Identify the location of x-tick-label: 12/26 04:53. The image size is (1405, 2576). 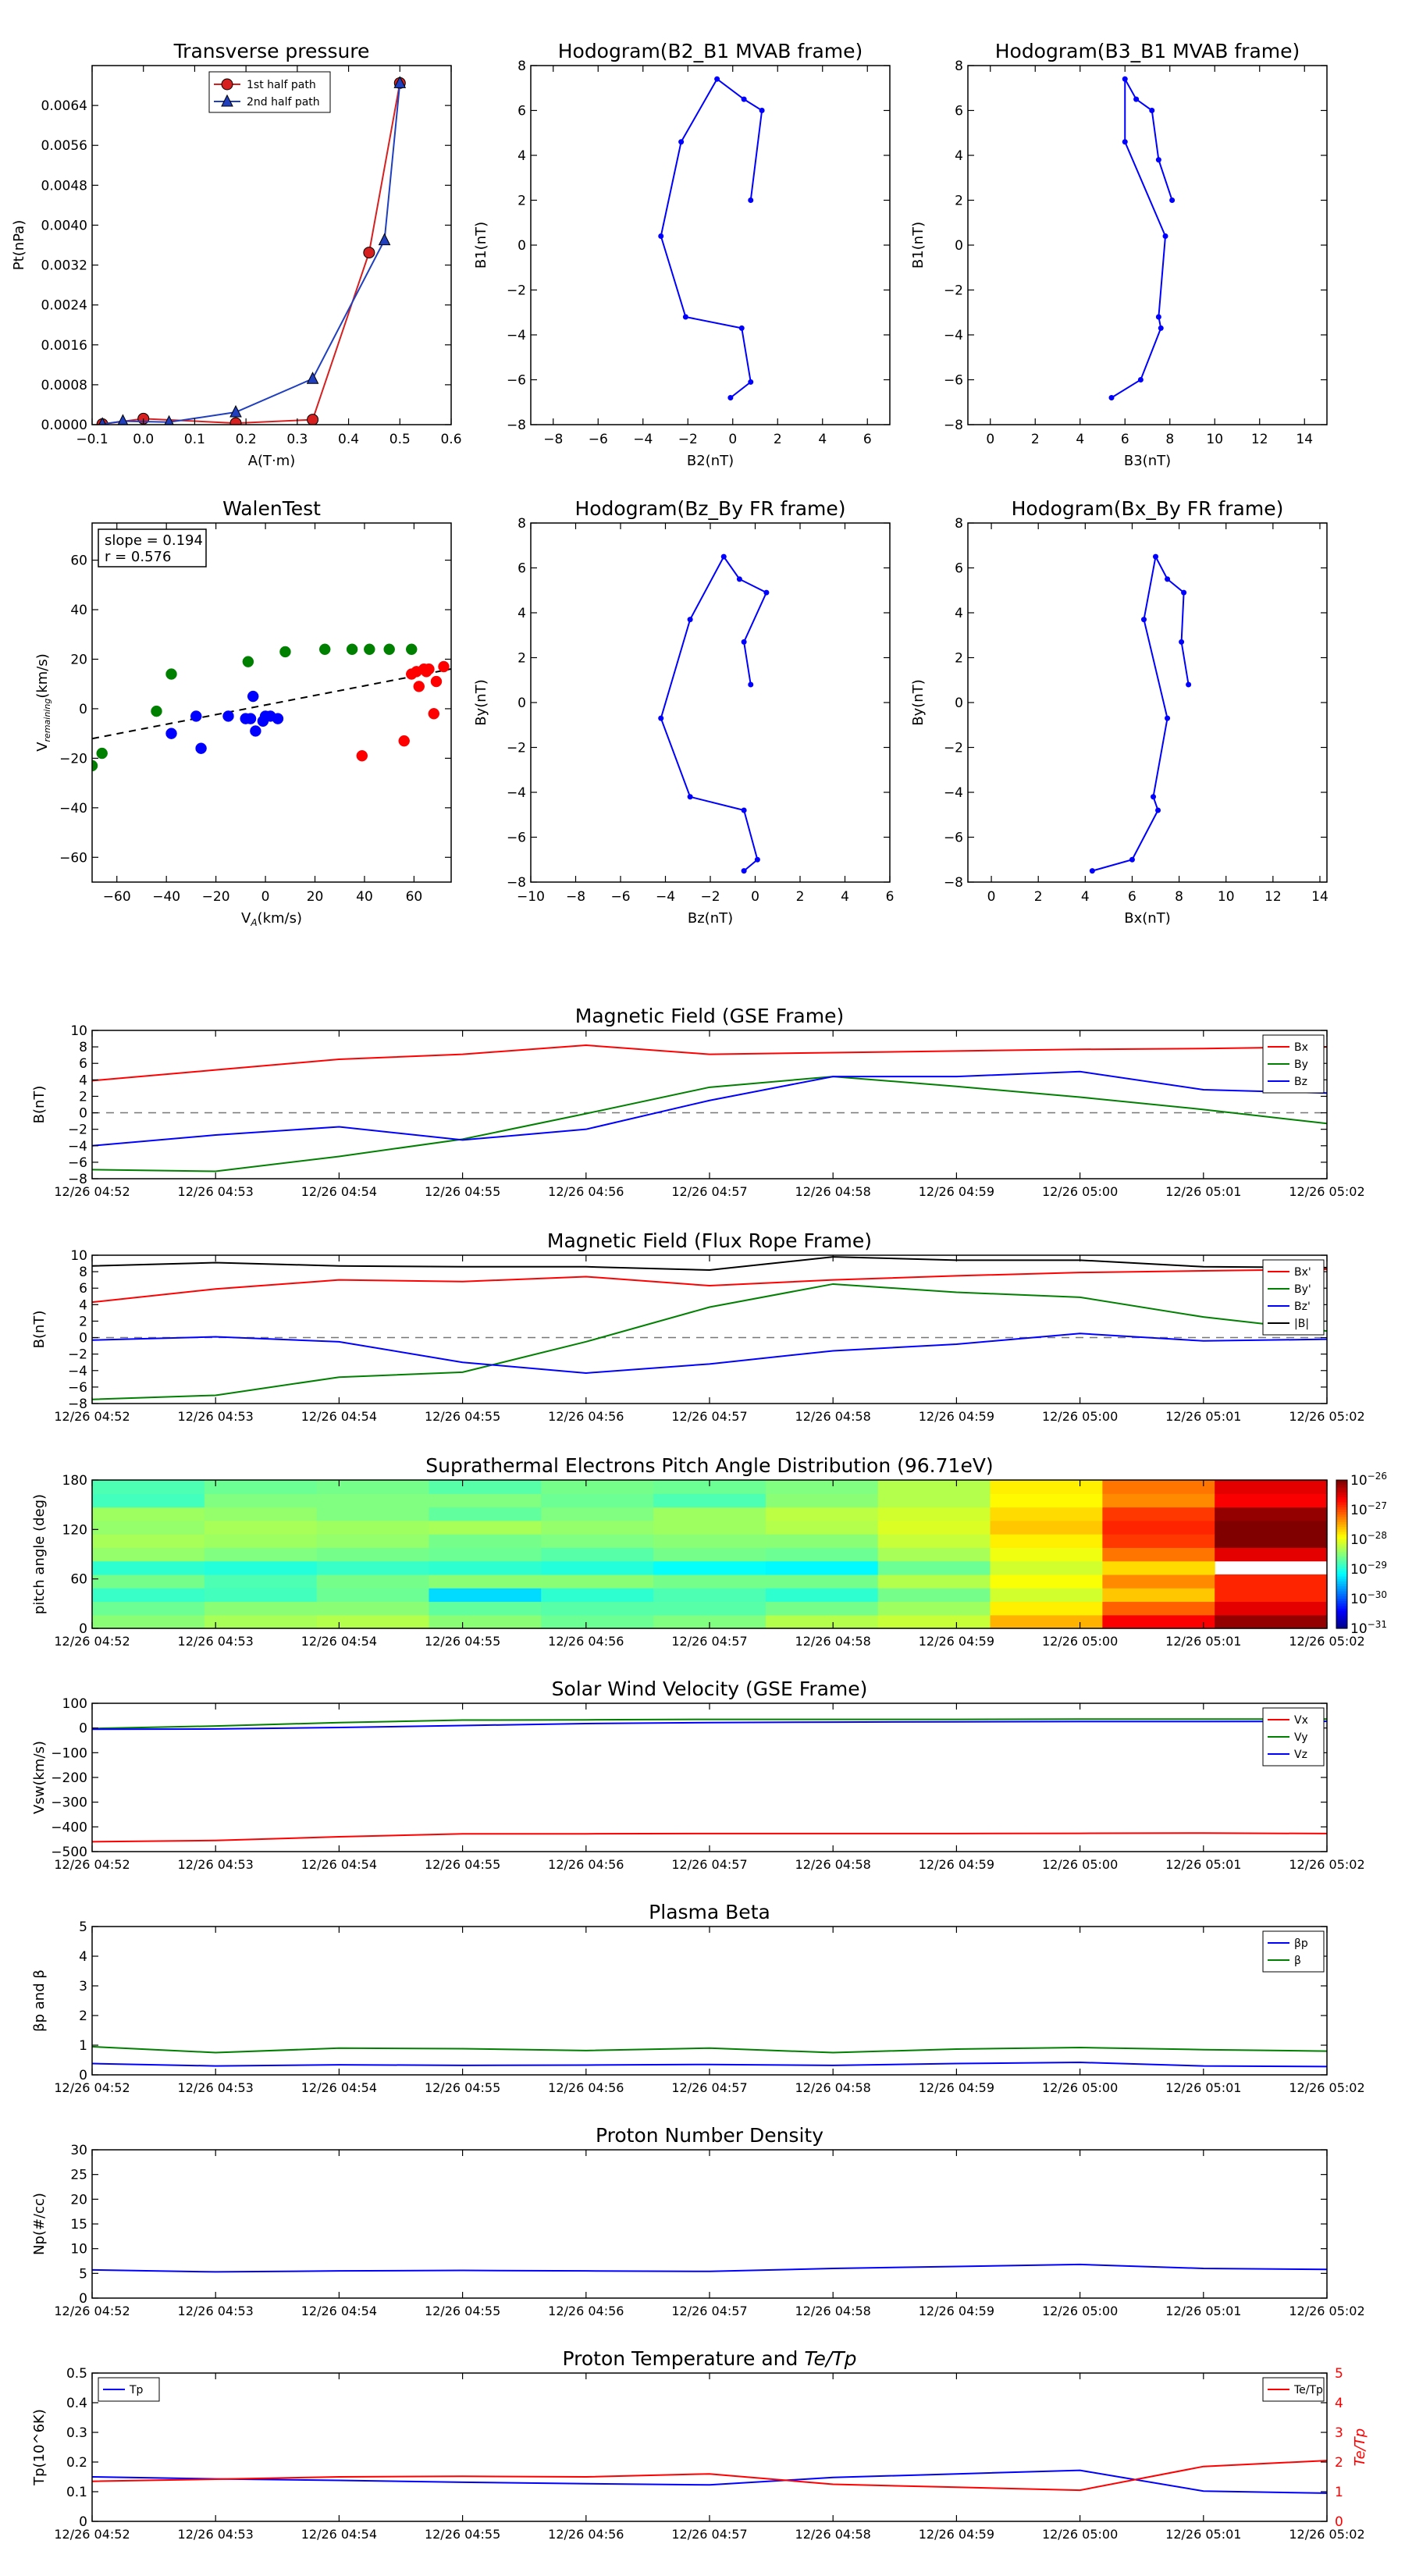
(216, 2311).